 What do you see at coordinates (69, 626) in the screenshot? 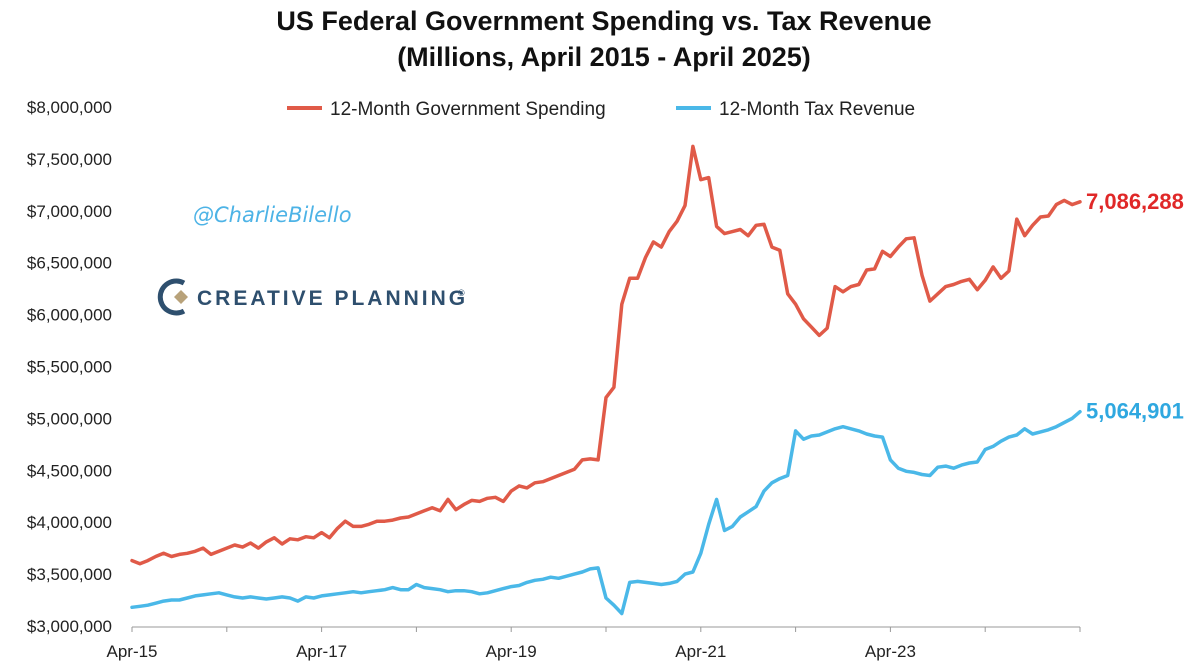
I see `y-tick-label: $3,000,000` at bounding box center [69, 626].